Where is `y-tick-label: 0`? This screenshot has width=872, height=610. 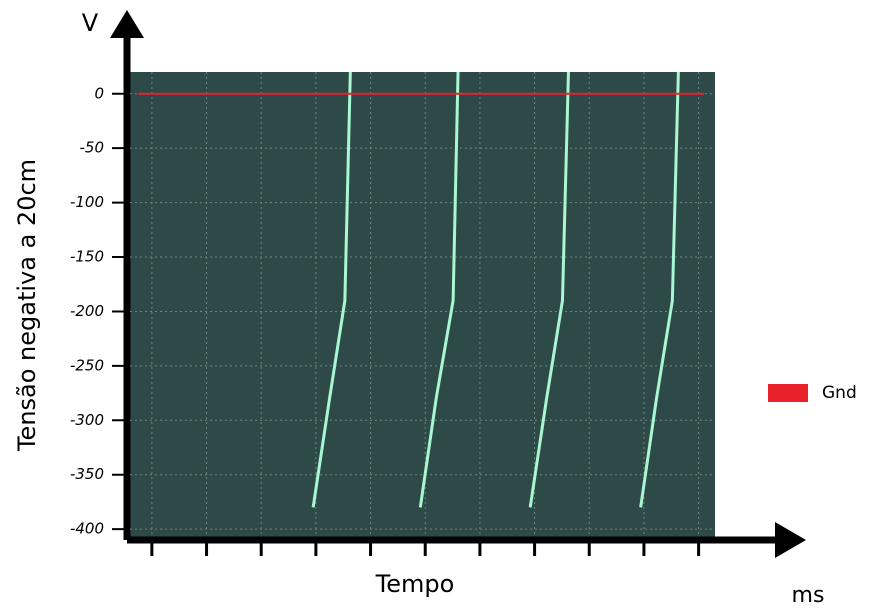
y-tick-label: 0 is located at coordinates (99, 93).